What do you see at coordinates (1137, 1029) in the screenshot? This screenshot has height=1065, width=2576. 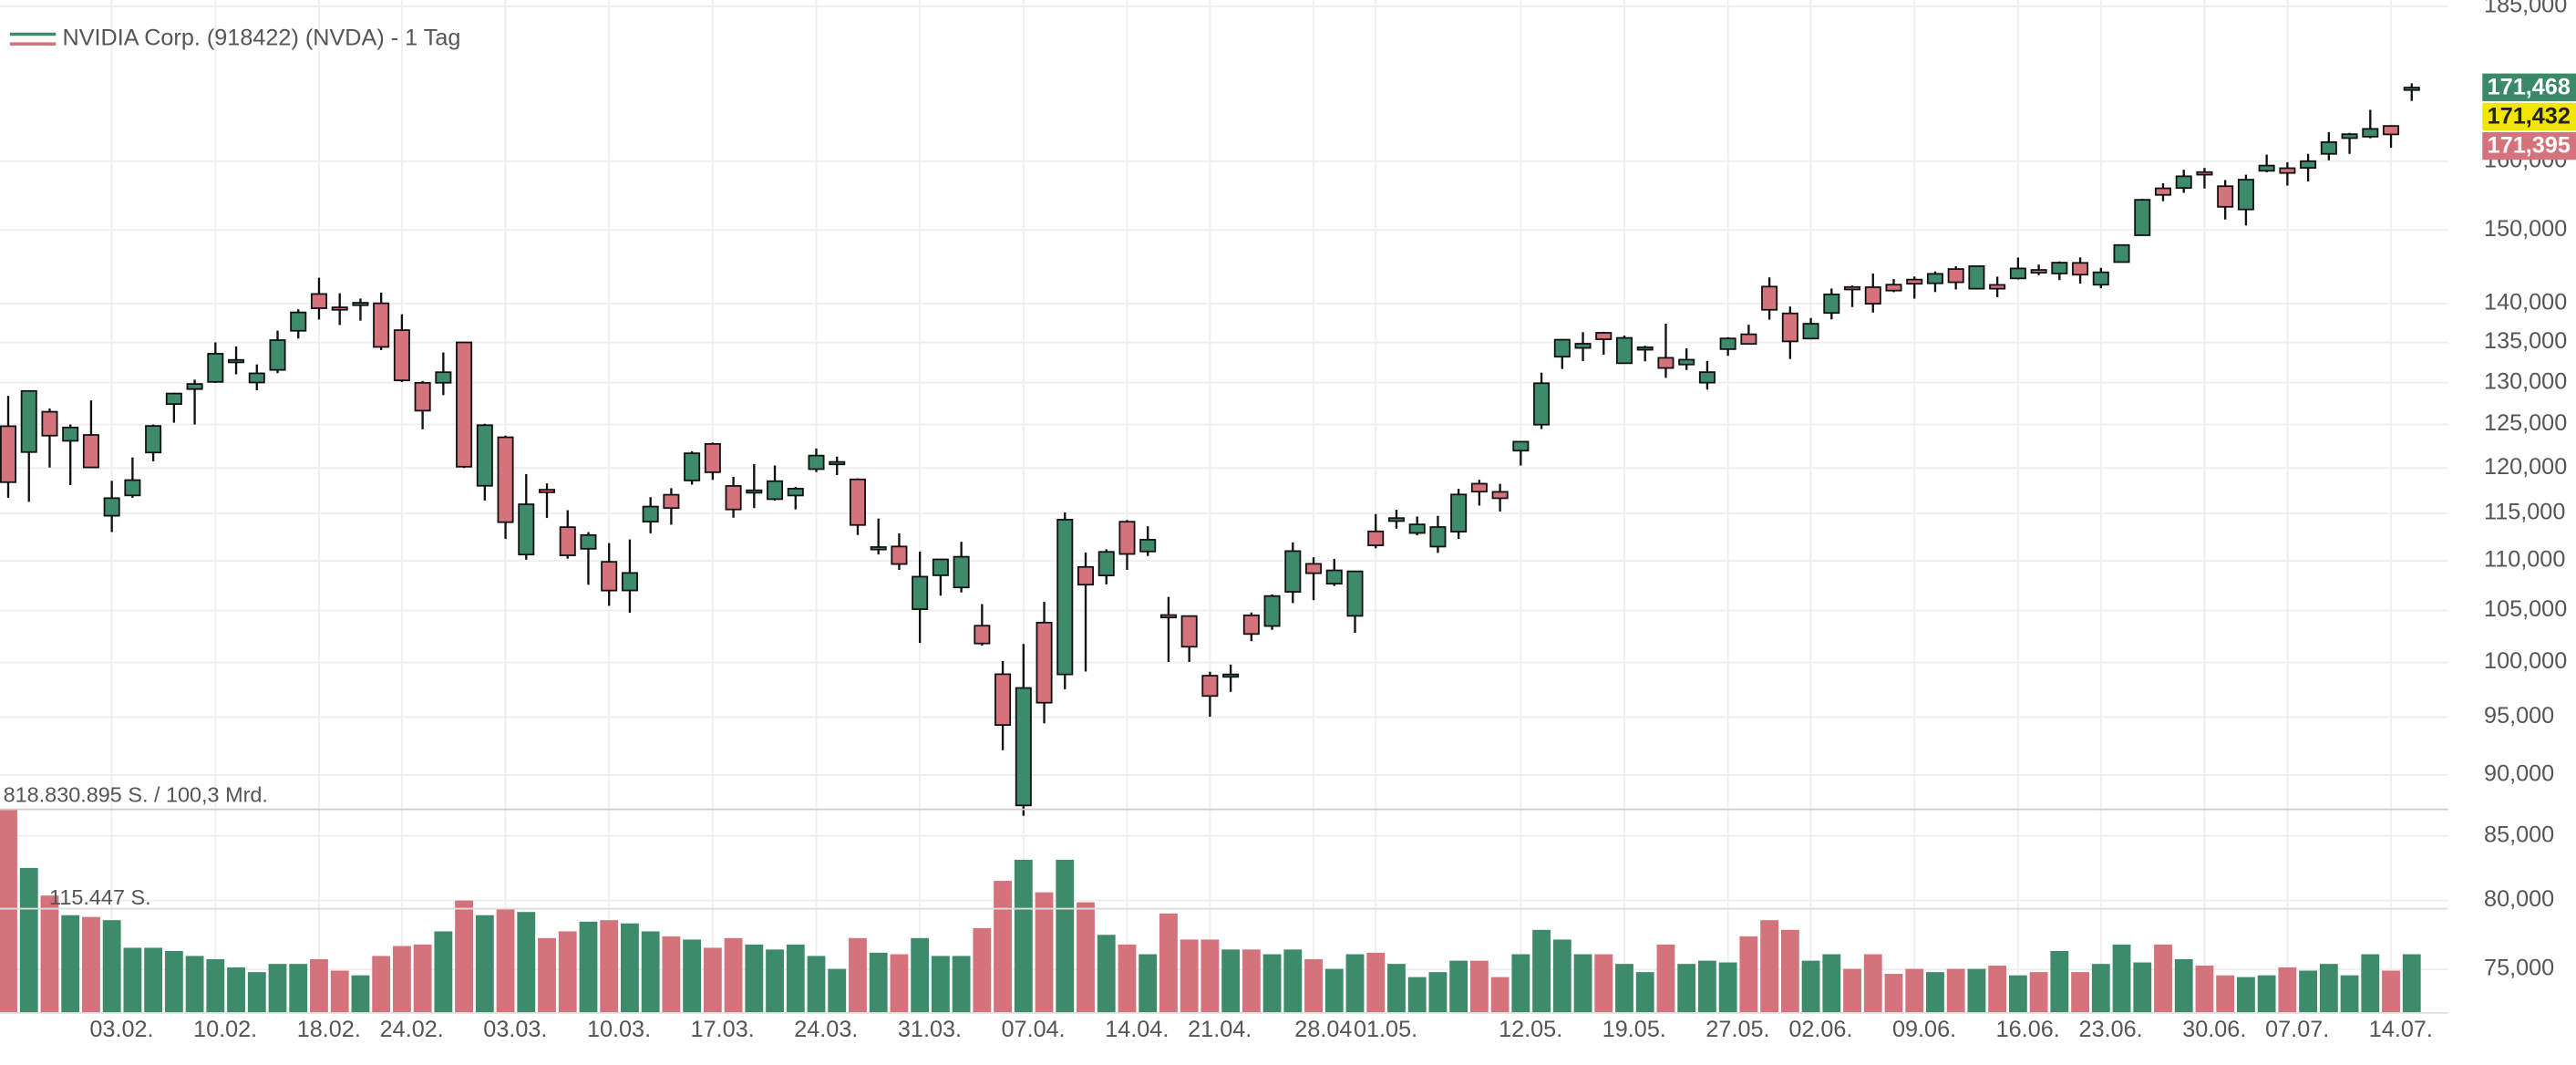 I see `x-tick-label: 14.04.` at bounding box center [1137, 1029].